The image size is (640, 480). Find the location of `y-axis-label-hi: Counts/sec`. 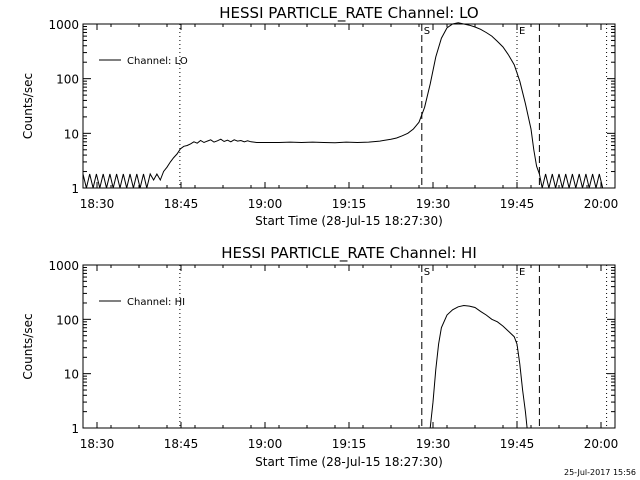

y-axis-label-hi: Counts/sec is located at coordinates (28, 346).